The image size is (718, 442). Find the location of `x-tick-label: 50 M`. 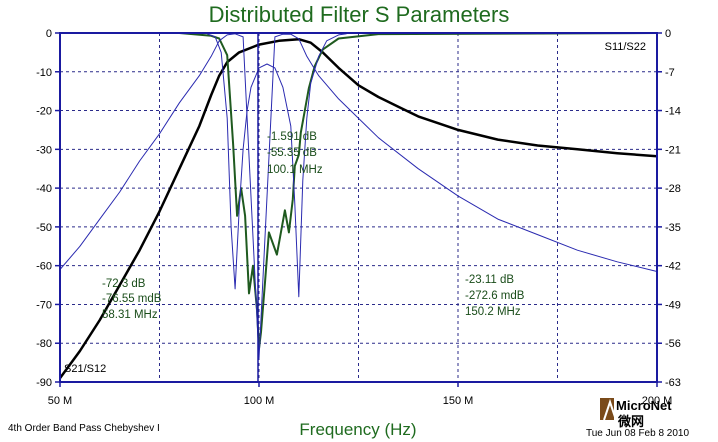

x-tick-label: 50 M is located at coordinates (60, 401).